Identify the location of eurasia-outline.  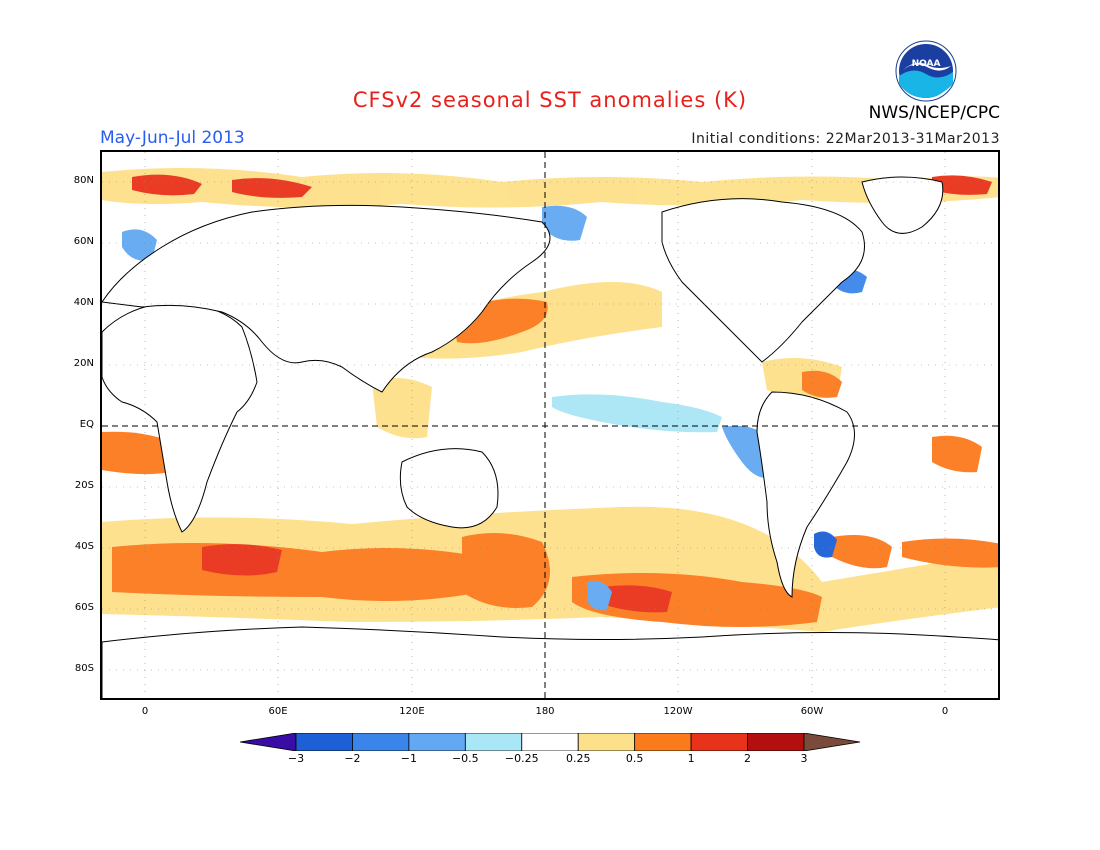
(326, 298).